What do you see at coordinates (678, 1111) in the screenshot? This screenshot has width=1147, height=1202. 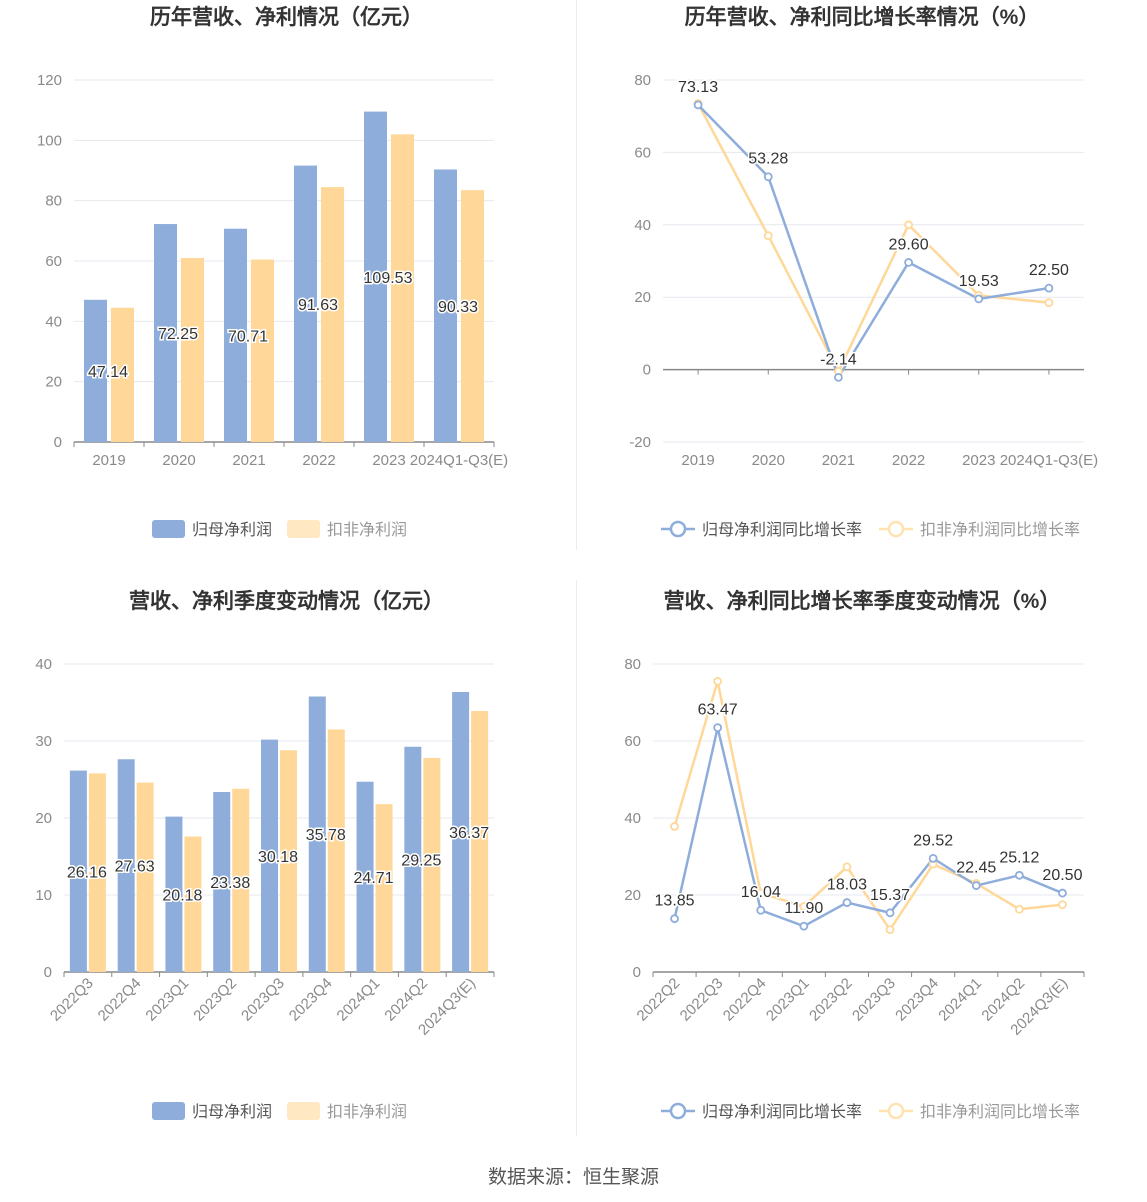 I see `legend-marker-series1` at bounding box center [678, 1111].